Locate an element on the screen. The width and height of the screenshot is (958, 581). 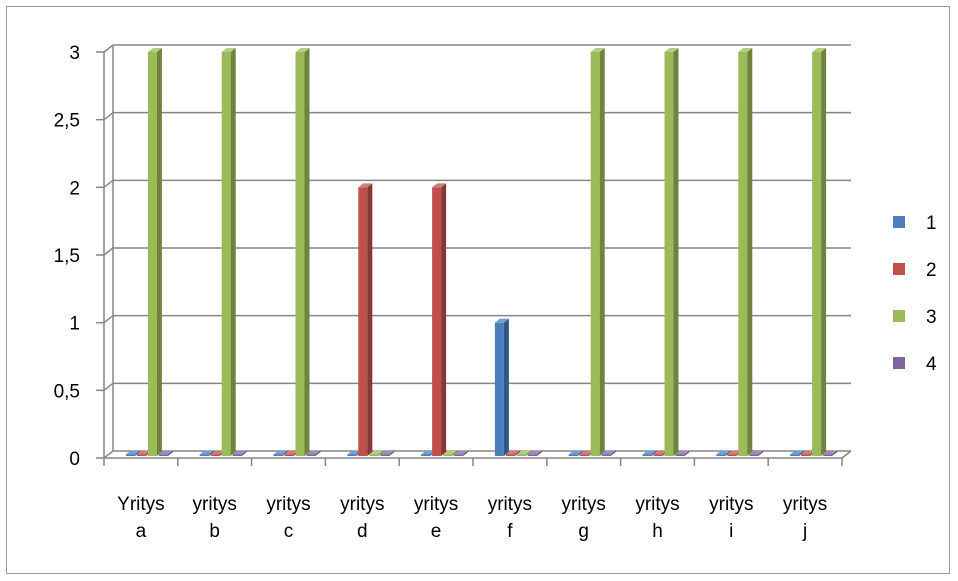
legend-label: 3 is located at coordinates (931, 317).